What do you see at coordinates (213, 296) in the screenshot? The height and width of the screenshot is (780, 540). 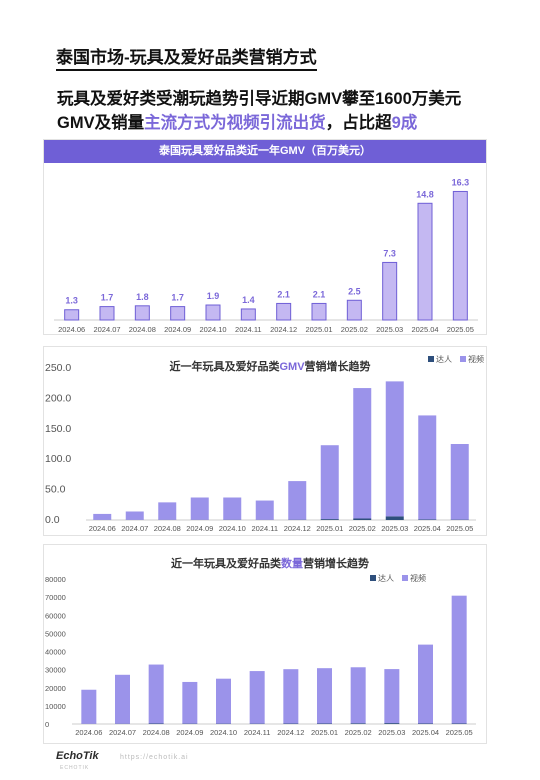 I see `gmv-data-label: 1.9` at bounding box center [213, 296].